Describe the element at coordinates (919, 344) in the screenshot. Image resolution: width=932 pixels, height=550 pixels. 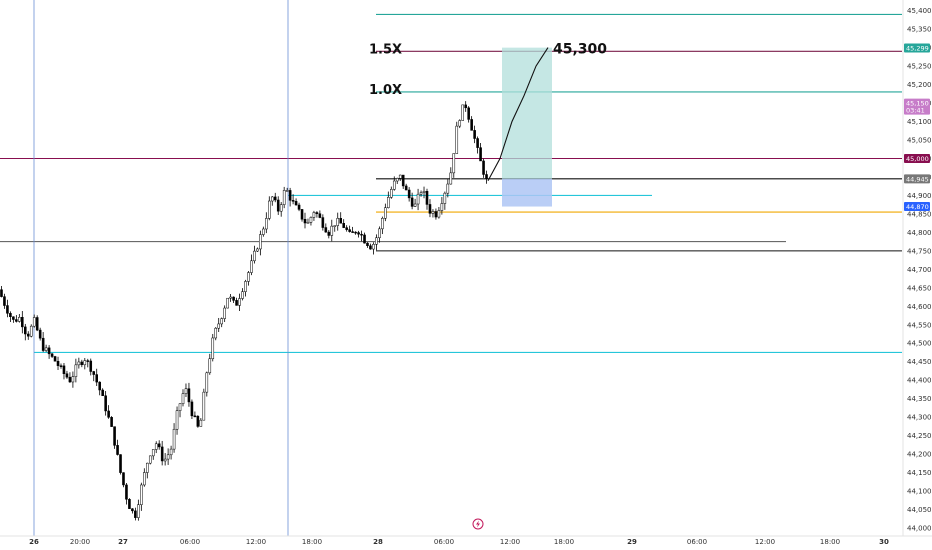
I see `price-tick: 44,500` at that location.